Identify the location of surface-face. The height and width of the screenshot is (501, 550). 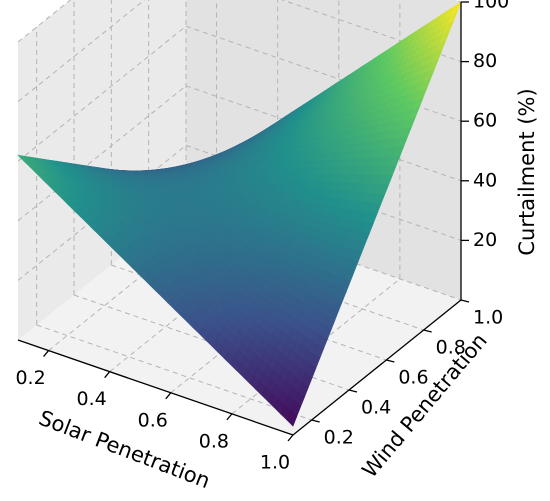
(292, 418).